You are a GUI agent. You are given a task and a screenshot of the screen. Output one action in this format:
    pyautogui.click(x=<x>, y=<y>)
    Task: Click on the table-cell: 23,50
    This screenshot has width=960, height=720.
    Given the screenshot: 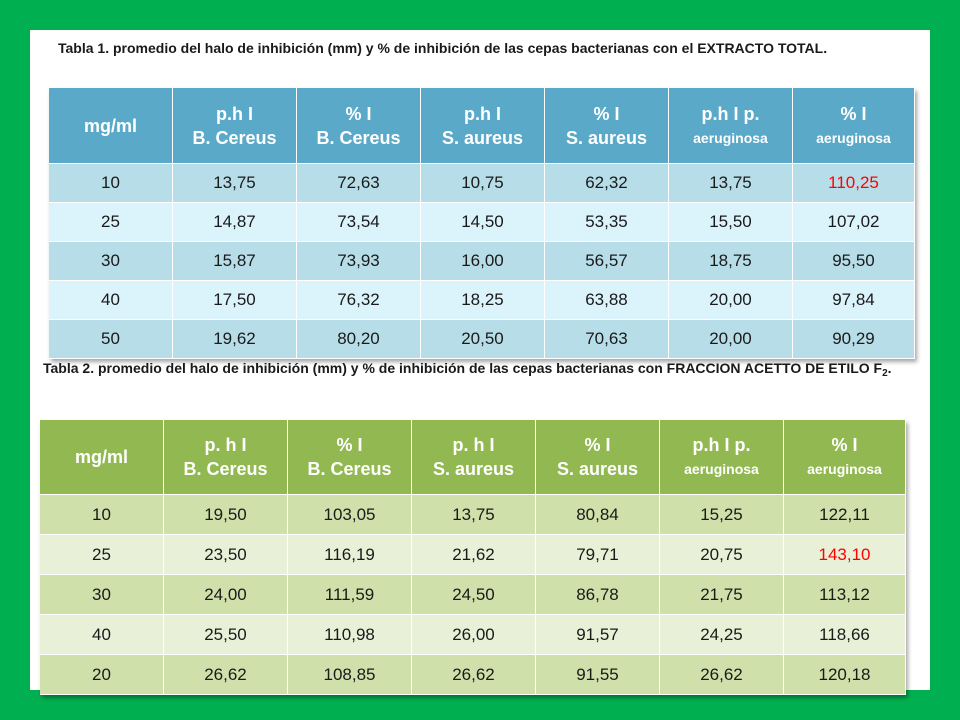 What is the action you would take?
    pyautogui.click(x=226, y=555)
    